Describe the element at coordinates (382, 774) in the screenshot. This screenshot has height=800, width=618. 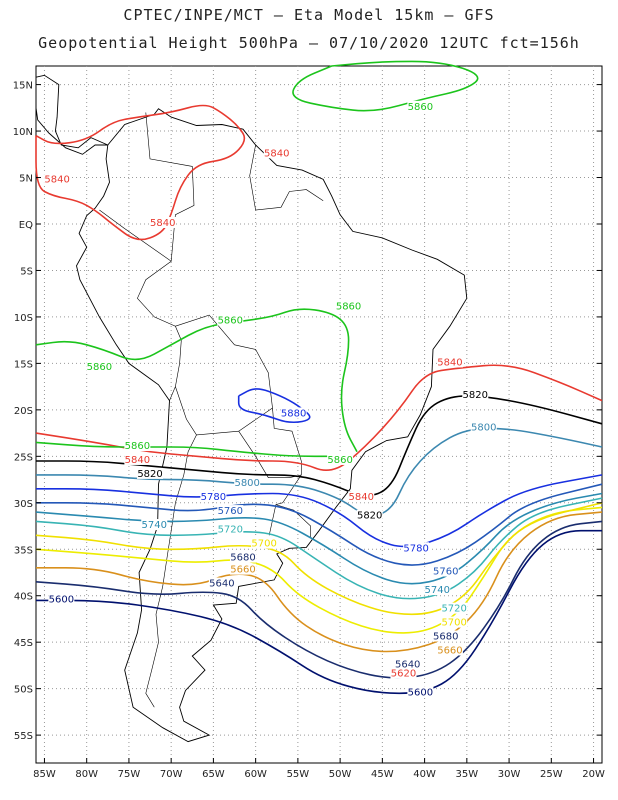
I see `lon-tick-label: 45W` at that location.